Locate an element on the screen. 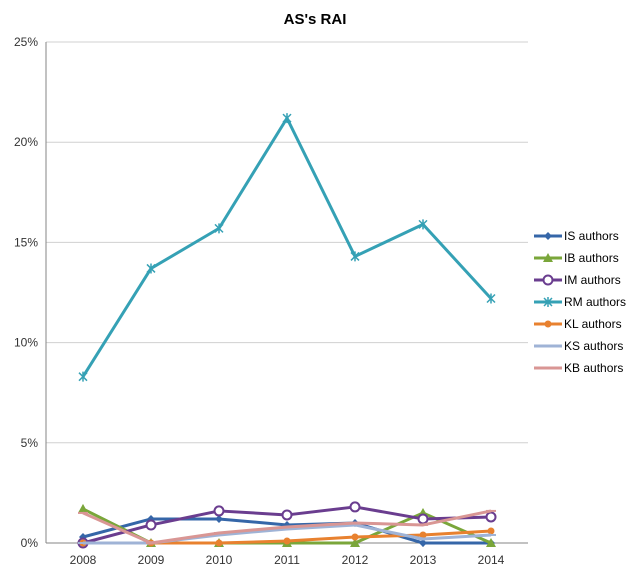 The width and height of the screenshot is (628, 566). legend-label: KB authors is located at coordinates (593, 368).